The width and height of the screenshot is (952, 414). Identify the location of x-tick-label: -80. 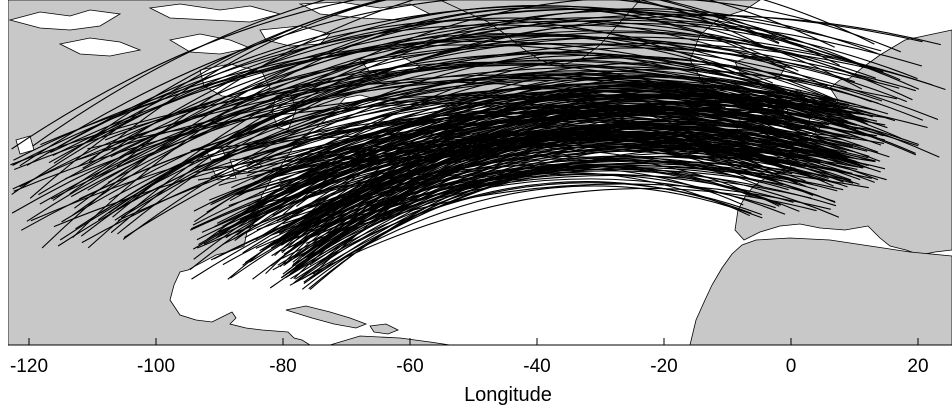
(282, 366).